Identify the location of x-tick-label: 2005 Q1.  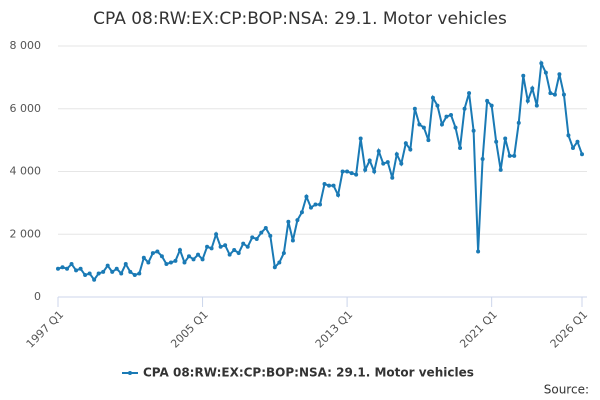
(189, 329).